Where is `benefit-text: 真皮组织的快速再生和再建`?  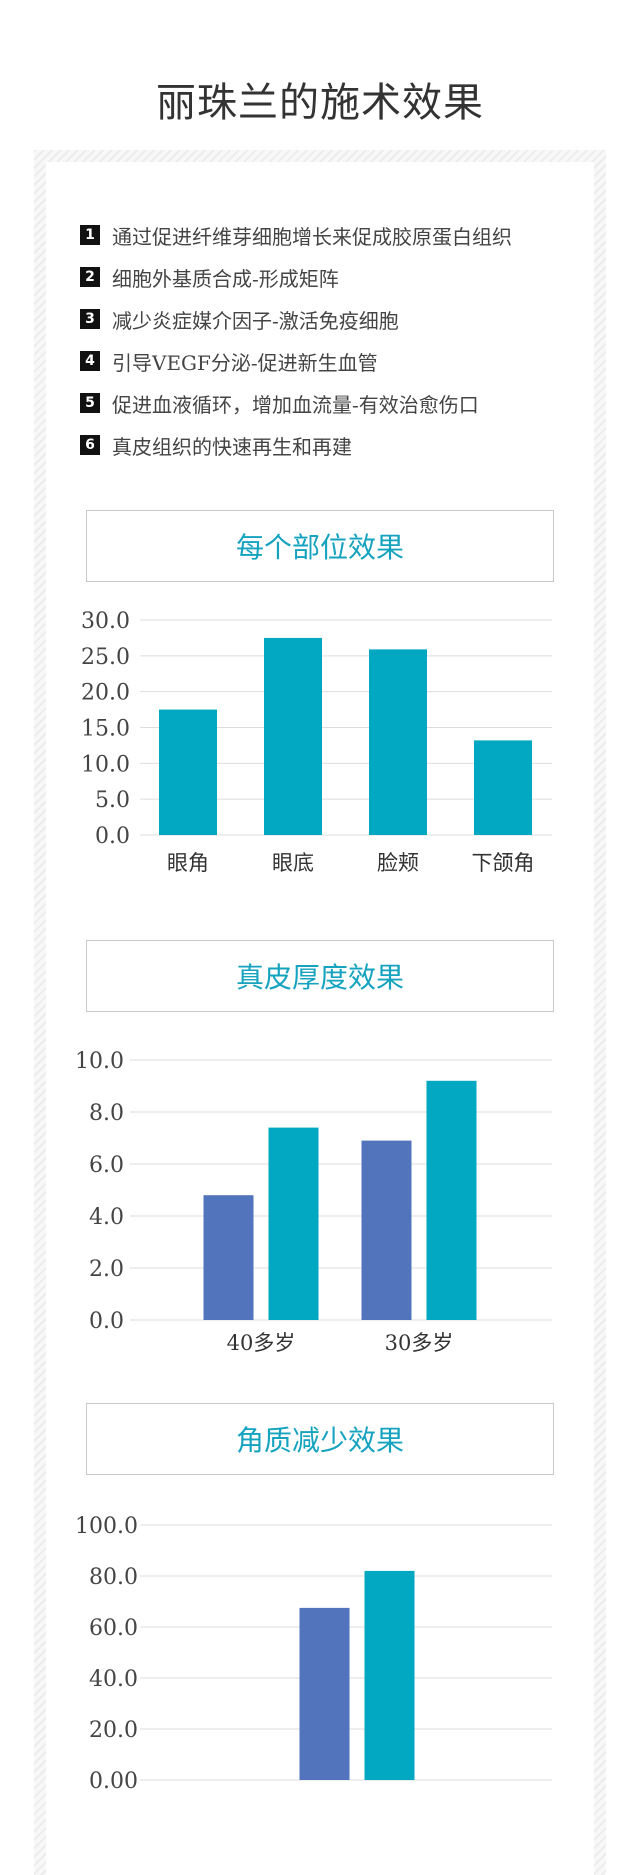 benefit-text: 真皮组织的快速再生和再建 is located at coordinates (232, 446).